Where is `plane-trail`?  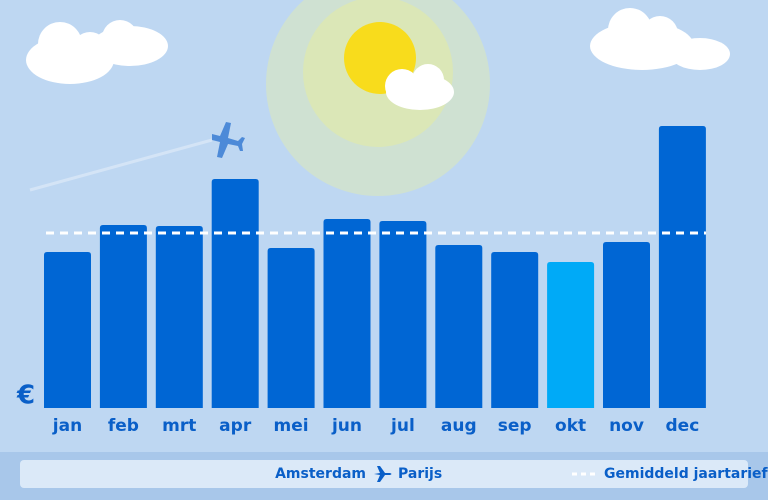
plane-trail is located at coordinates (121, 165).